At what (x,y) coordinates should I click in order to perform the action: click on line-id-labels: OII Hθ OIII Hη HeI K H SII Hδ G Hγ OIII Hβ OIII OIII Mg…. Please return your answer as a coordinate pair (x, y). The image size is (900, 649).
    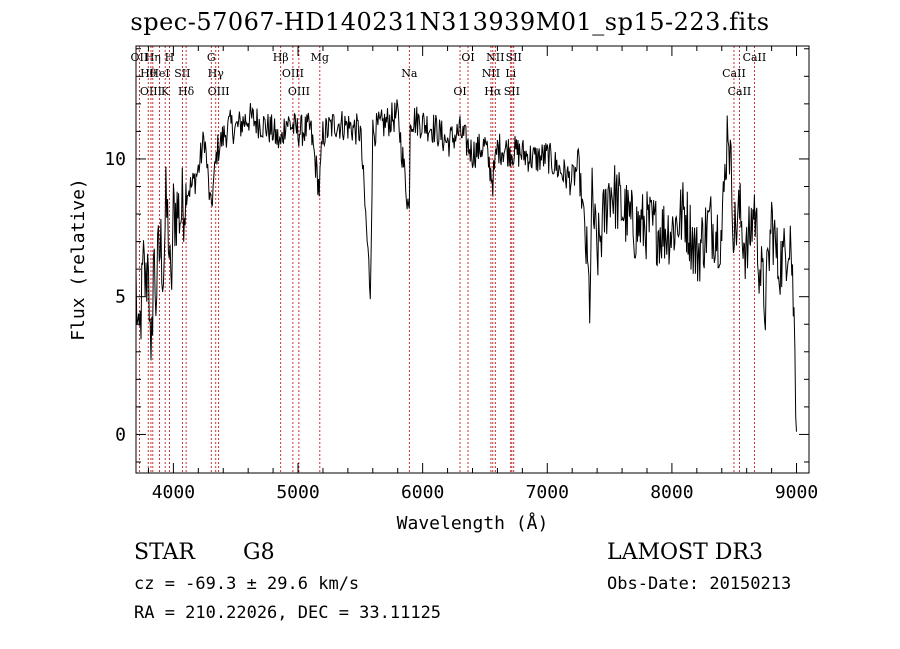
    Looking at the image, I should click on (449, 74).